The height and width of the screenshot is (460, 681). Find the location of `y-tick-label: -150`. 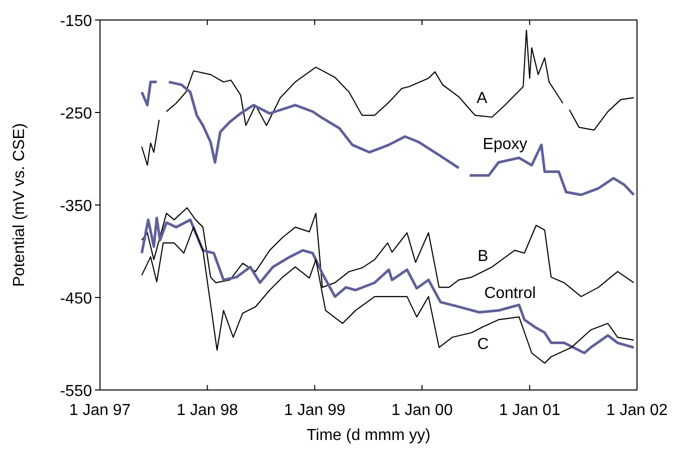

y-tick-label: -150 is located at coordinates (76, 21).